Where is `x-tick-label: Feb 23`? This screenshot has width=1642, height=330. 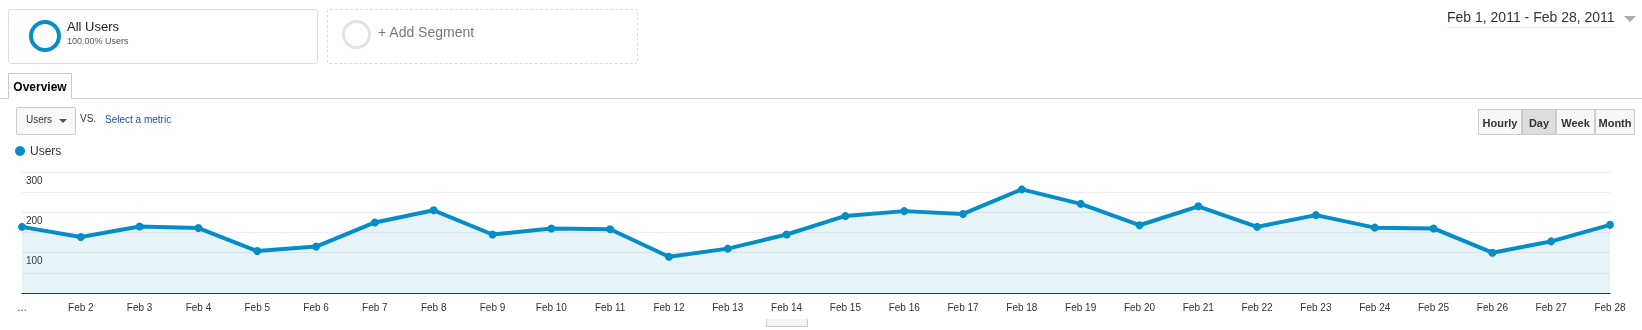
x-tick-label: Feb 23 is located at coordinates (1316, 307).